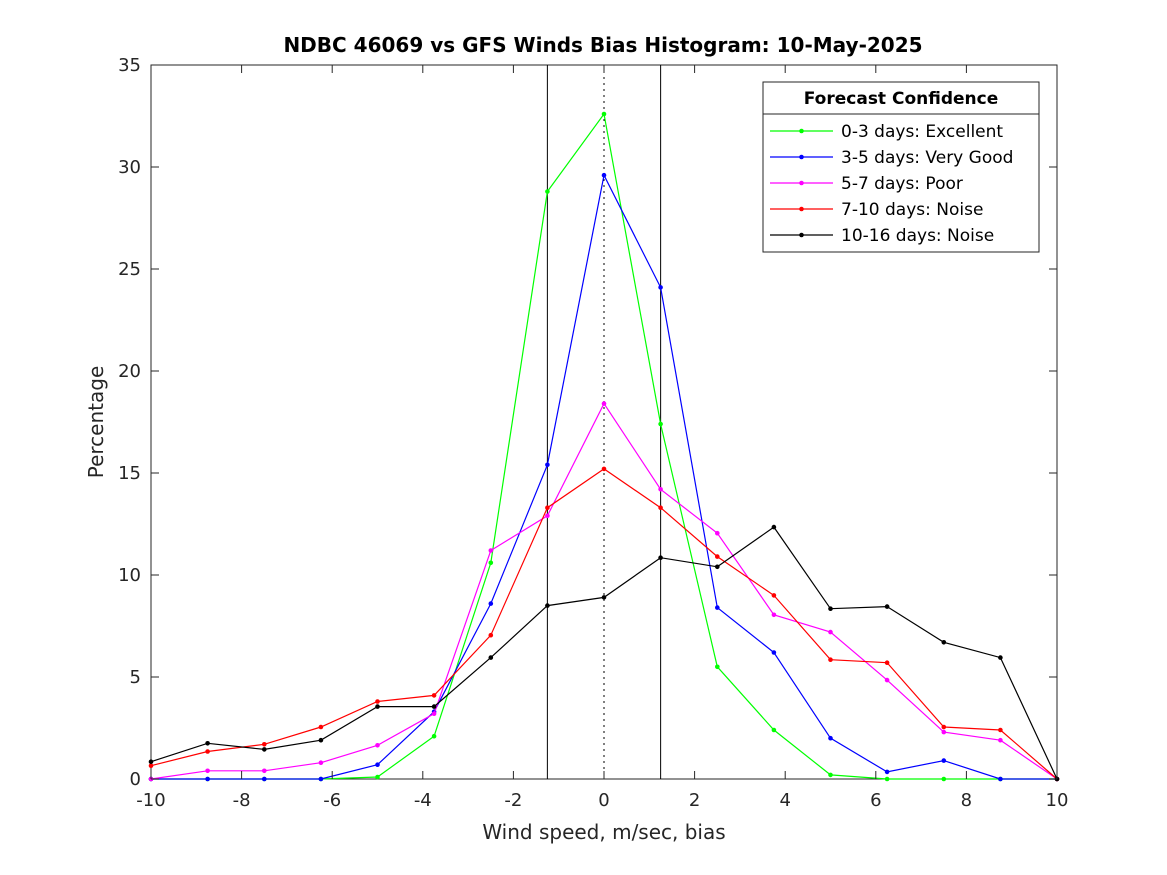 The height and width of the screenshot is (875, 1167). What do you see at coordinates (423, 800) in the screenshot?
I see `x-tick-label: -4` at bounding box center [423, 800].